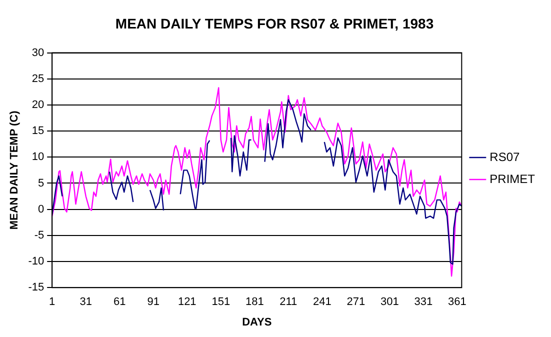  I want to click on y-tick-label: 25, so click(38, 78).